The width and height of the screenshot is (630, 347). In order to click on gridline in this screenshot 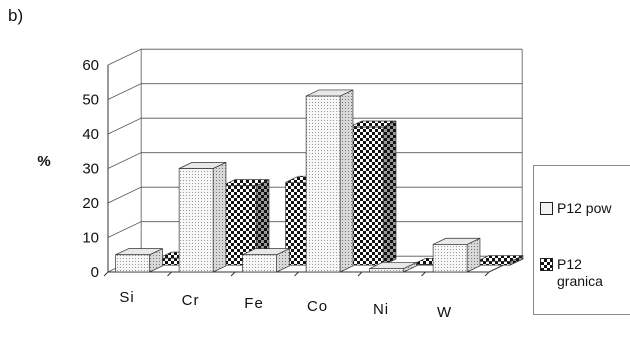, I will do `click(315, 57)`.